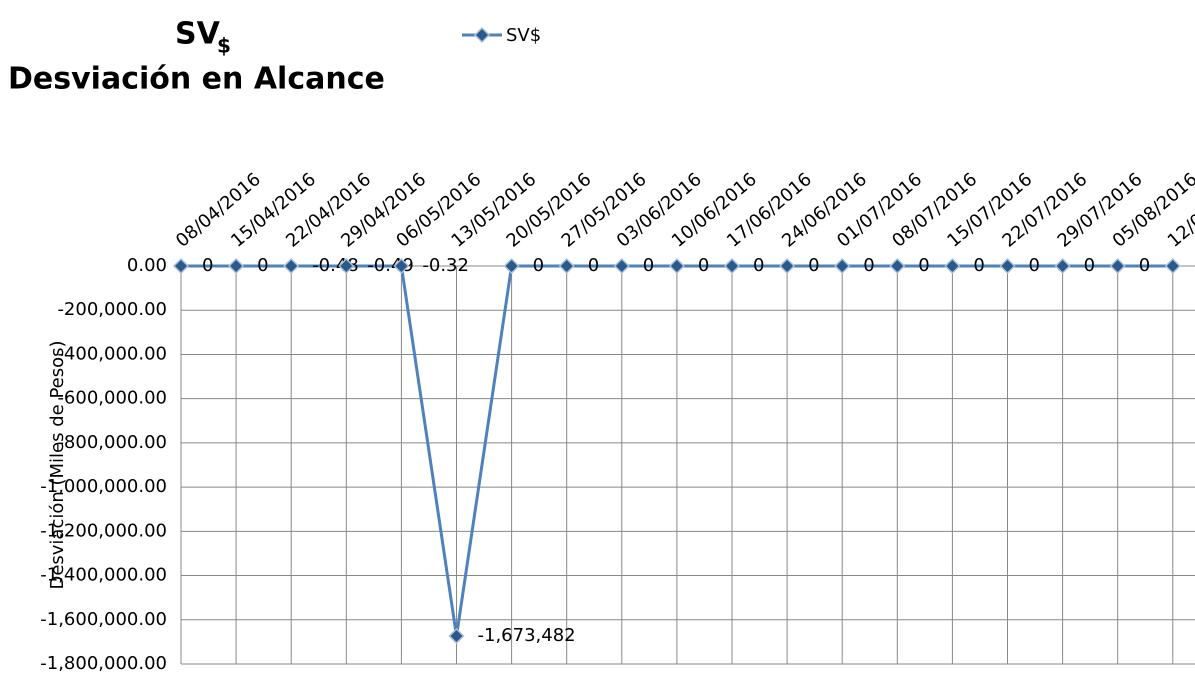  Describe the element at coordinates (196, 79) in the screenshot. I see `chart-subtitle: Desviación en Alcance` at that location.